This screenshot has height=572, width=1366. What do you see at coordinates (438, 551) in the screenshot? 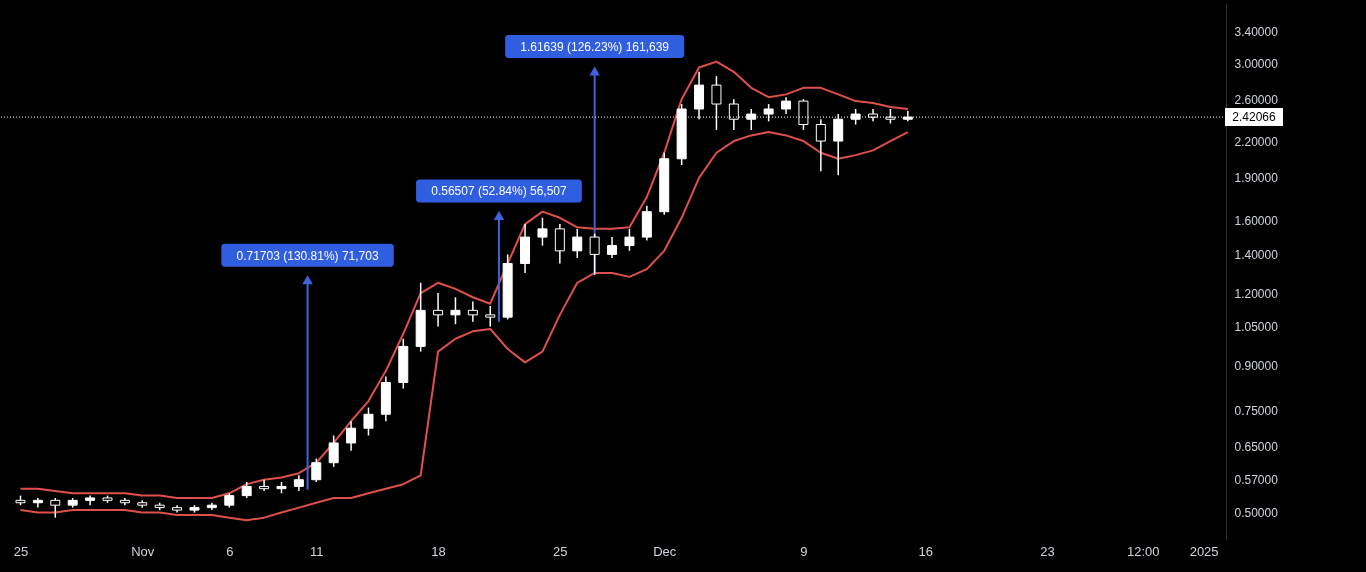
I see `x-tick-label: 18` at bounding box center [438, 551].